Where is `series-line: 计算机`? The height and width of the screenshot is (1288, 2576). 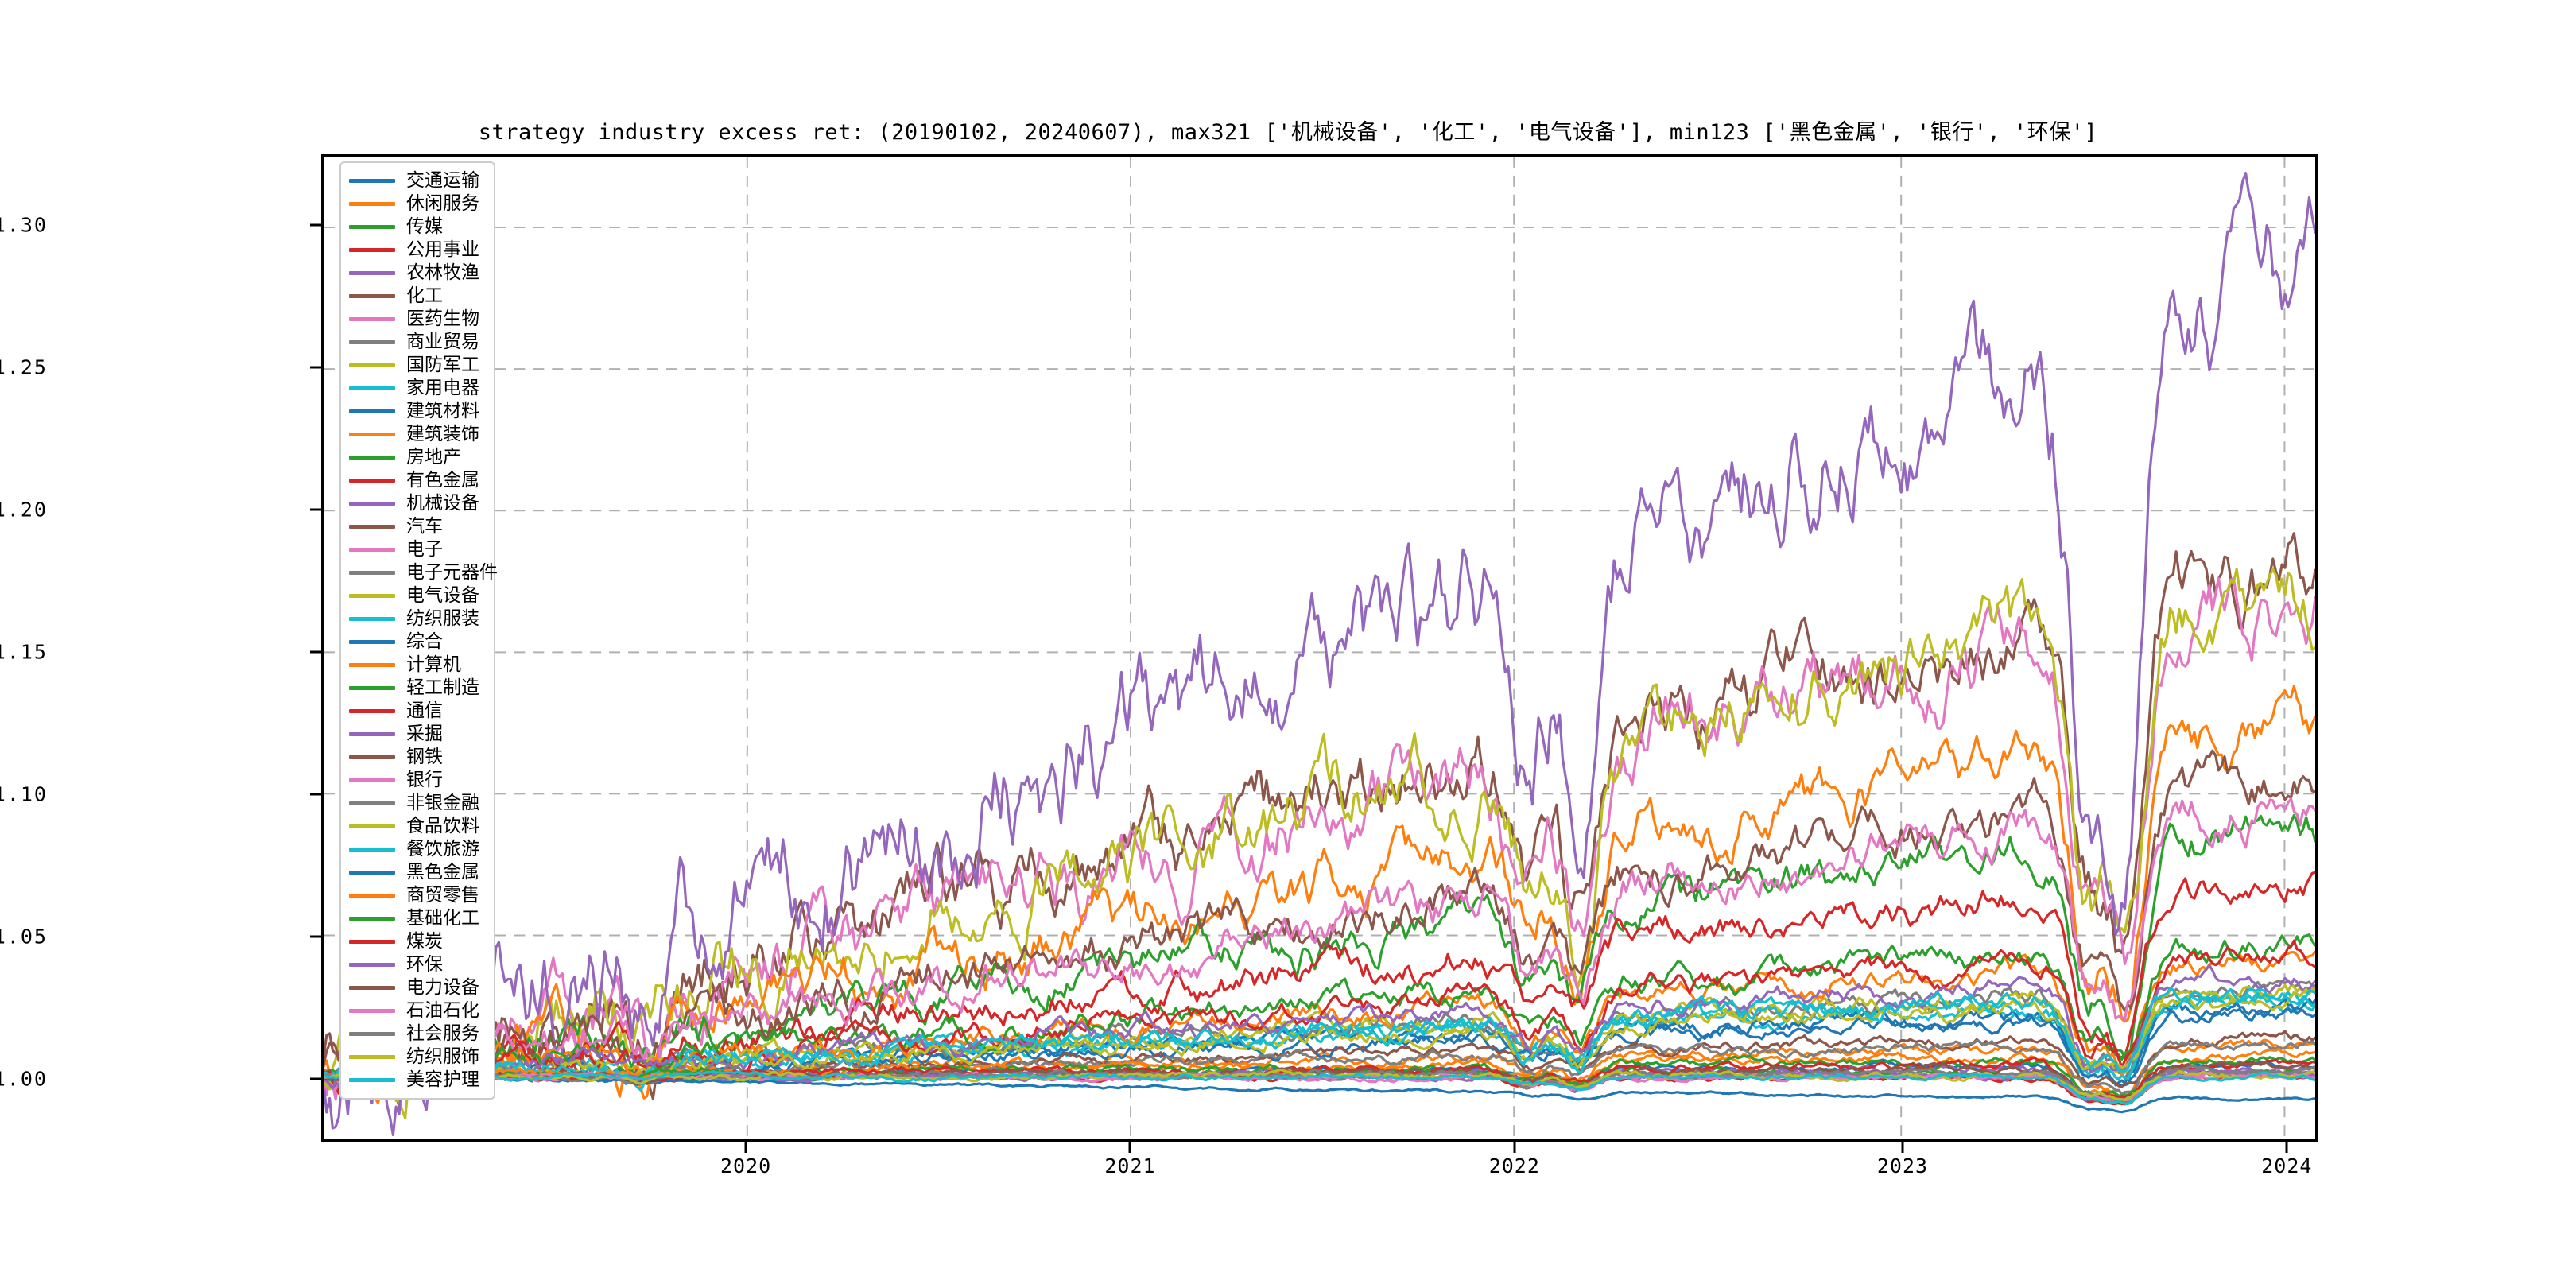
series-line: 计算机 is located at coordinates (1320, 1017).